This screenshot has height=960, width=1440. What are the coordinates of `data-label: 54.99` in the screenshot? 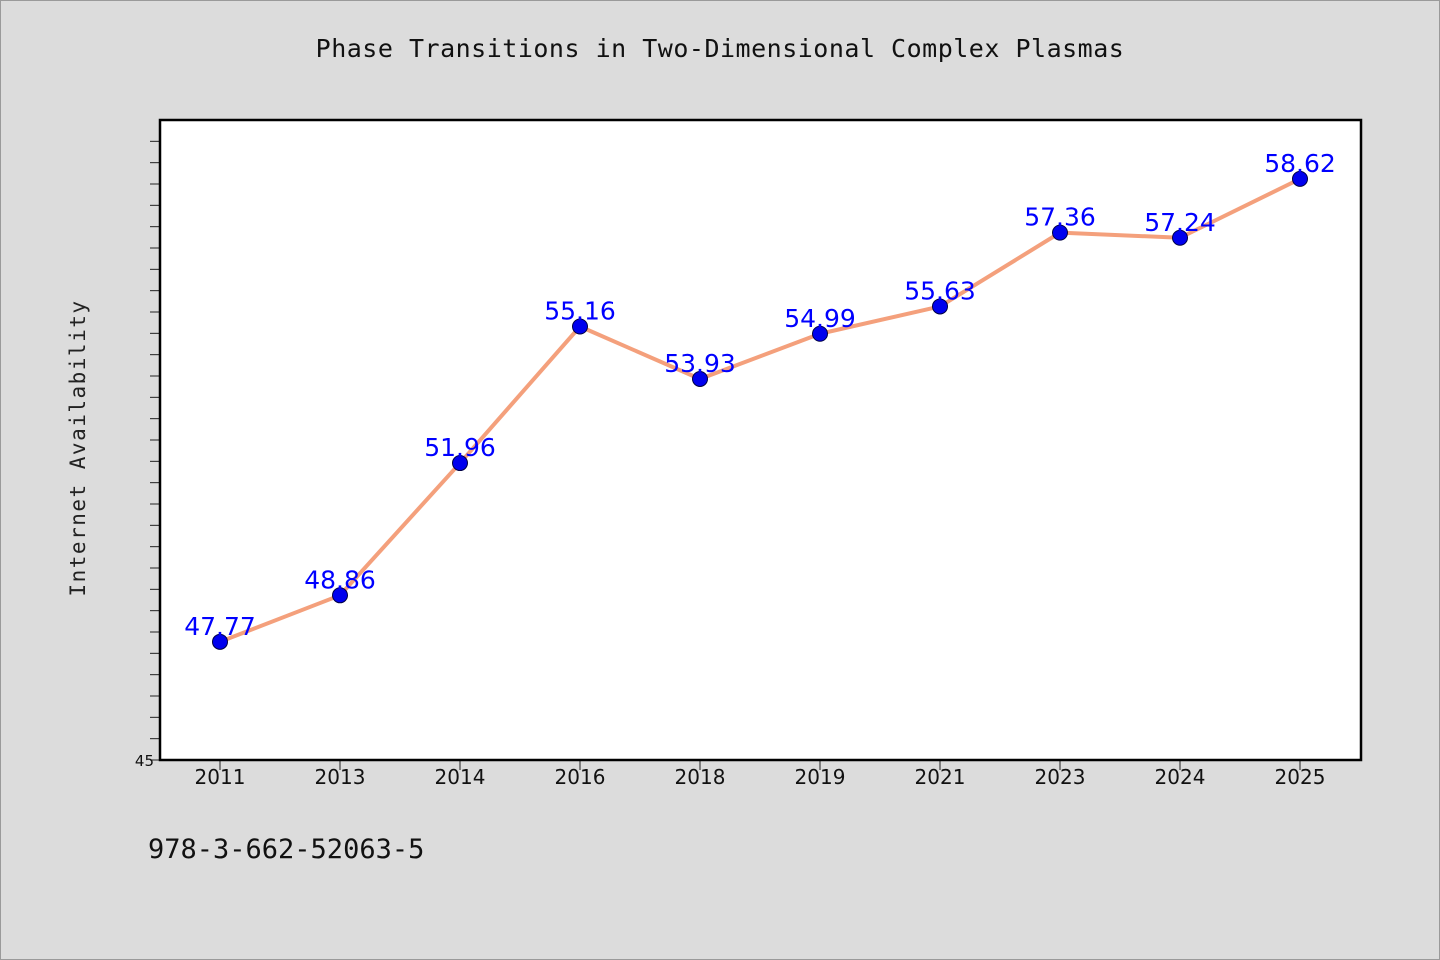 It's located at (820, 318).